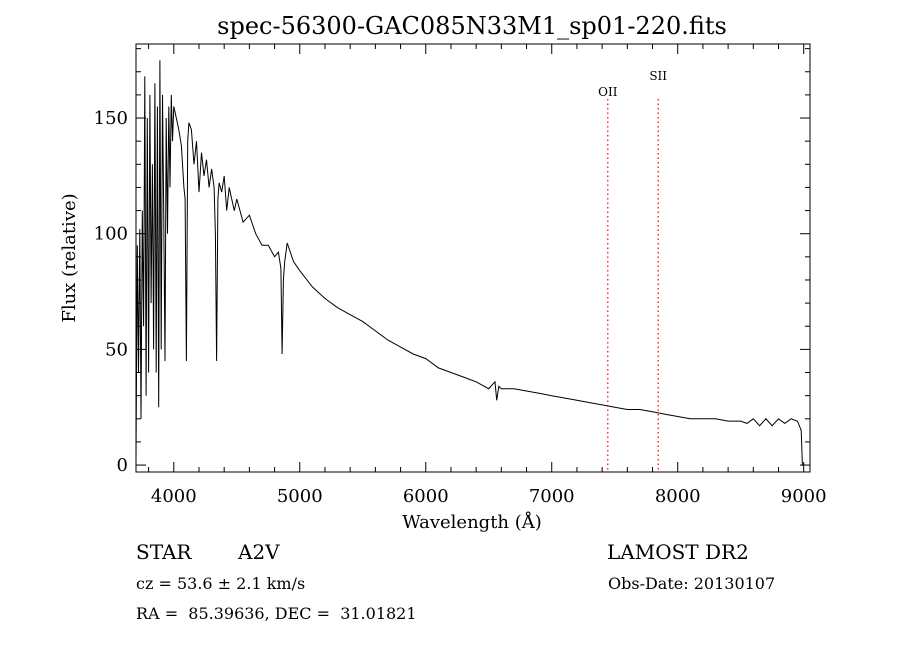  What do you see at coordinates (111, 234) in the screenshot?
I see `y-tick-label: 100` at bounding box center [111, 234].